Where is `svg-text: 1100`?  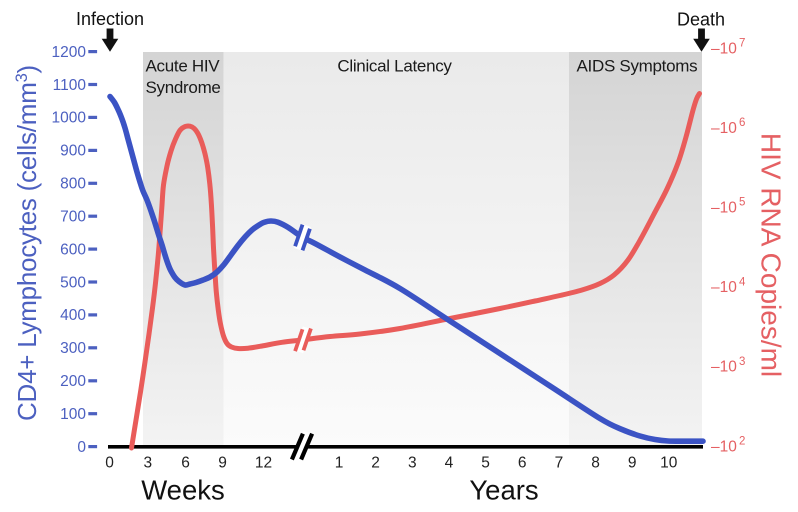
svg-text: 1100 is located at coordinates (70, 85).